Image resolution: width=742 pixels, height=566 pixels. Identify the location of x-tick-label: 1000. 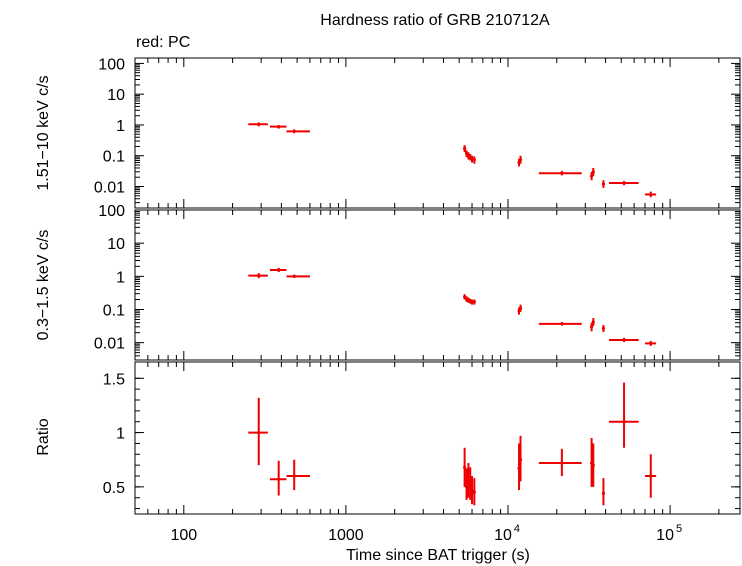
(346, 535).